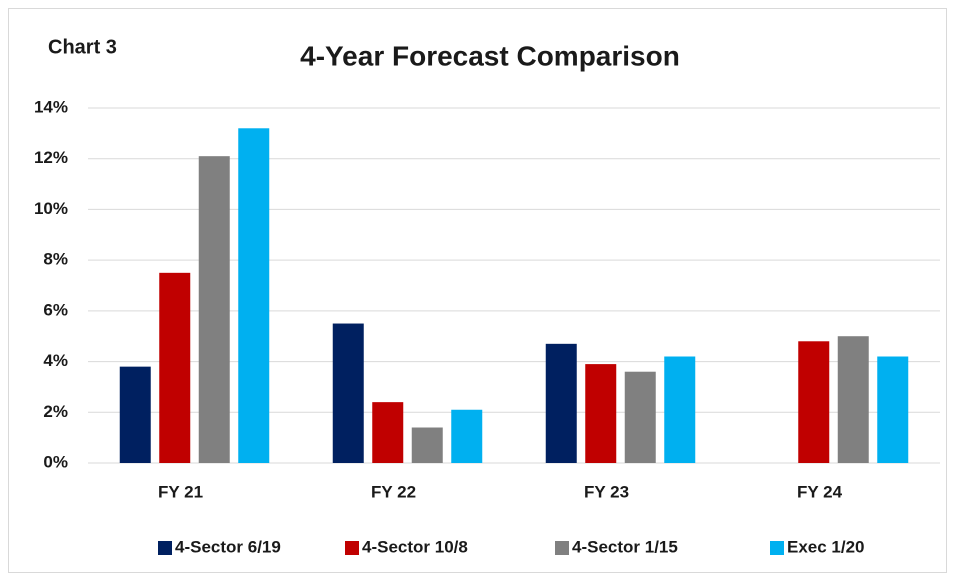  What do you see at coordinates (51, 106) in the screenshot?
I see `y-tick-label: 14%` at bounding box center [51, 106].